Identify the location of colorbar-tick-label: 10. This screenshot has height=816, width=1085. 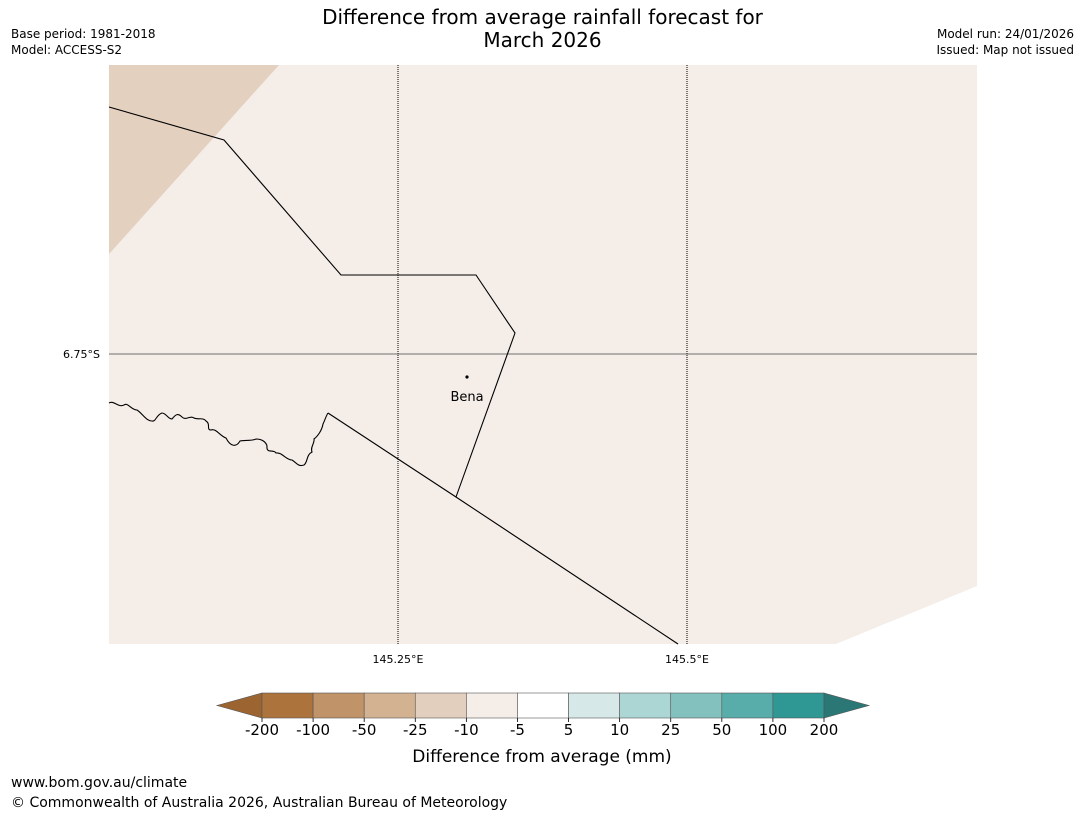
(619, 730).